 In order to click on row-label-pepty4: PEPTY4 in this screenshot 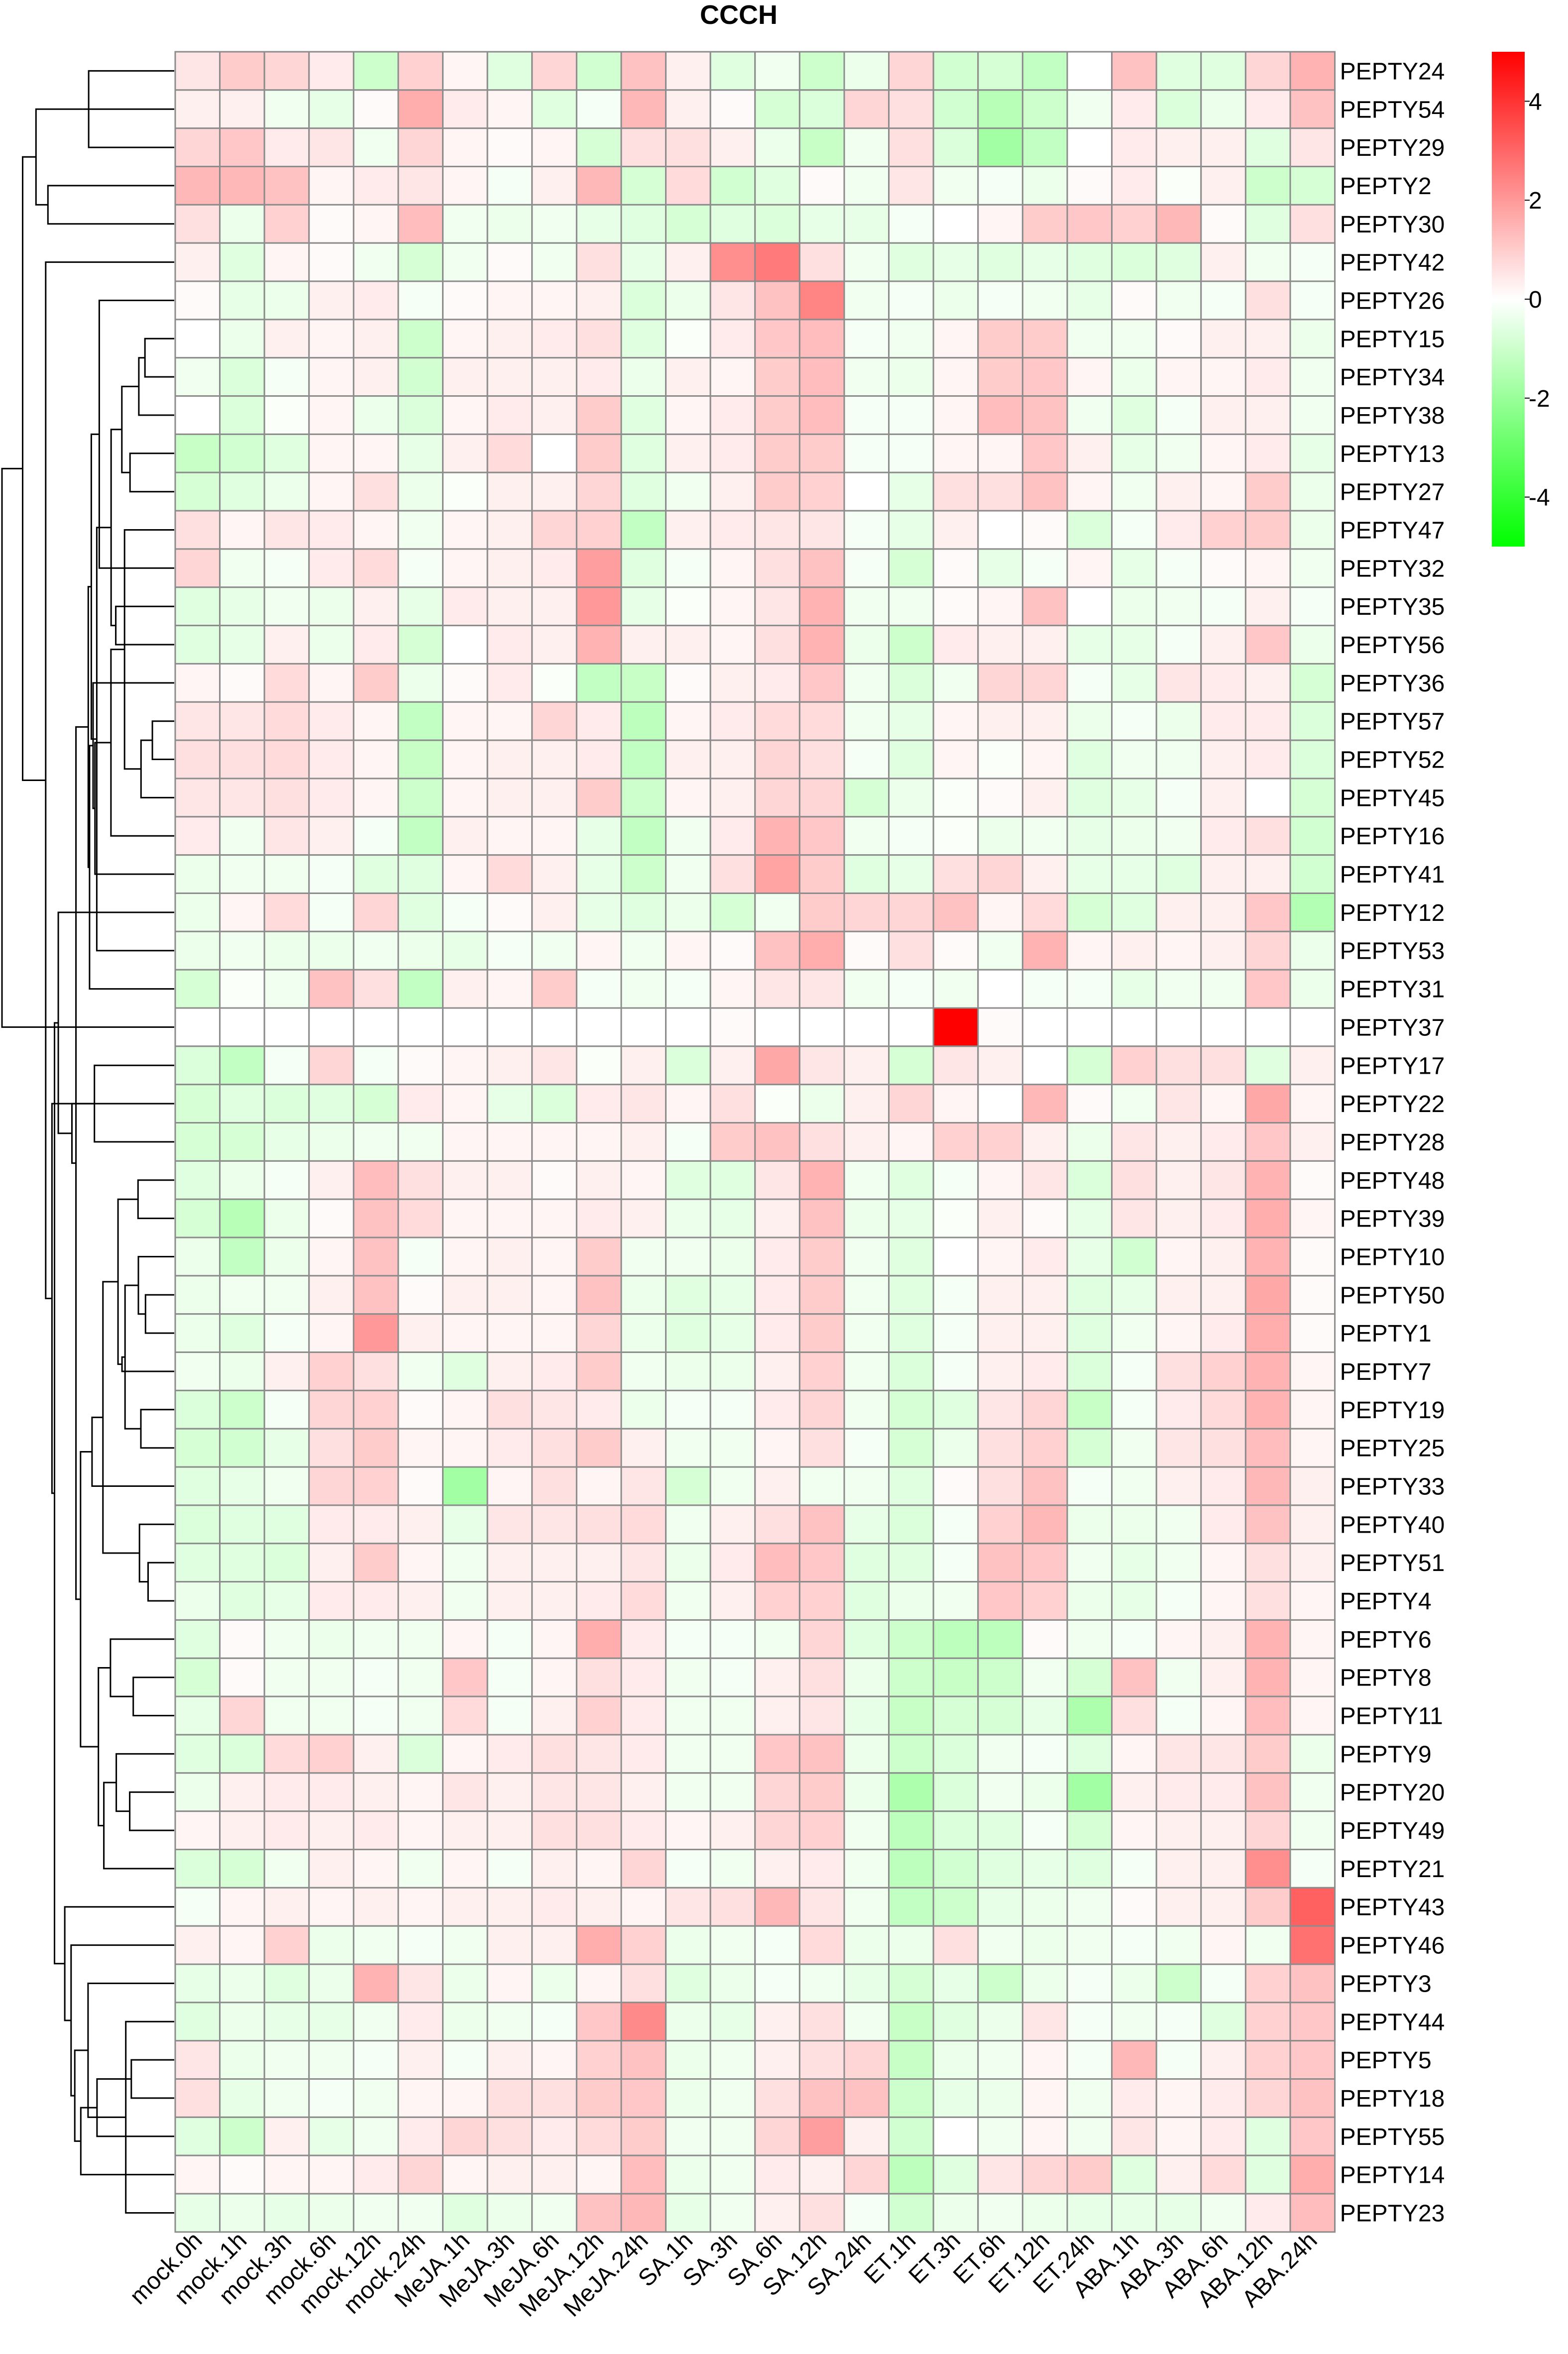, I will do `click(1386, 1601)`.